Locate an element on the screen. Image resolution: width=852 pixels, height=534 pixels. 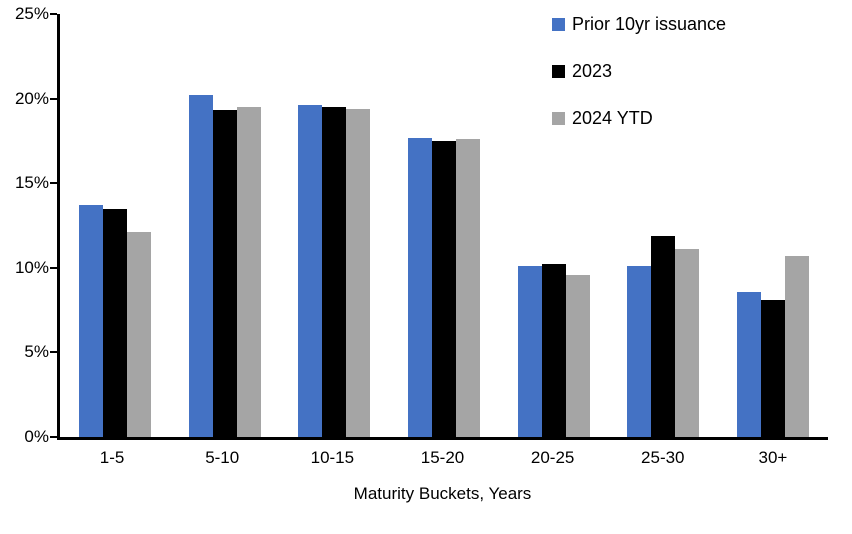
legend-label: 2023 is located at coordinates (592, 70).